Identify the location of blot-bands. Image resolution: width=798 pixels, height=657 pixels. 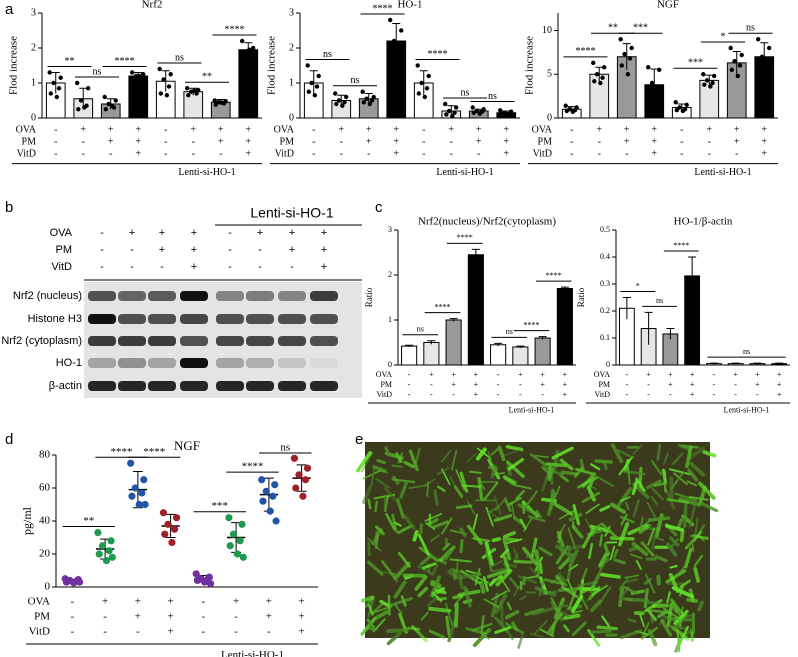
(213, 341).